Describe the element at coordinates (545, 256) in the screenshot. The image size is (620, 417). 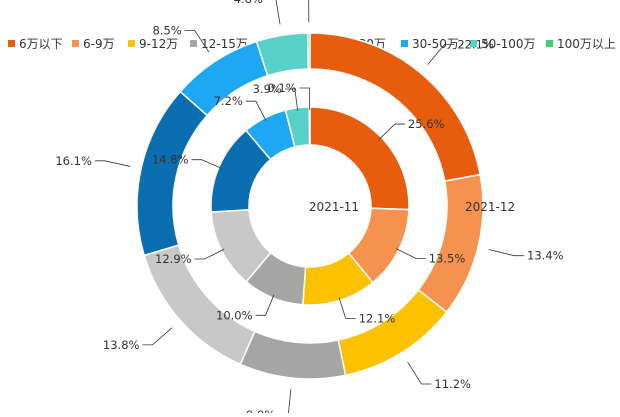
I see `outer-data-label-1: 13.4%` at that location.